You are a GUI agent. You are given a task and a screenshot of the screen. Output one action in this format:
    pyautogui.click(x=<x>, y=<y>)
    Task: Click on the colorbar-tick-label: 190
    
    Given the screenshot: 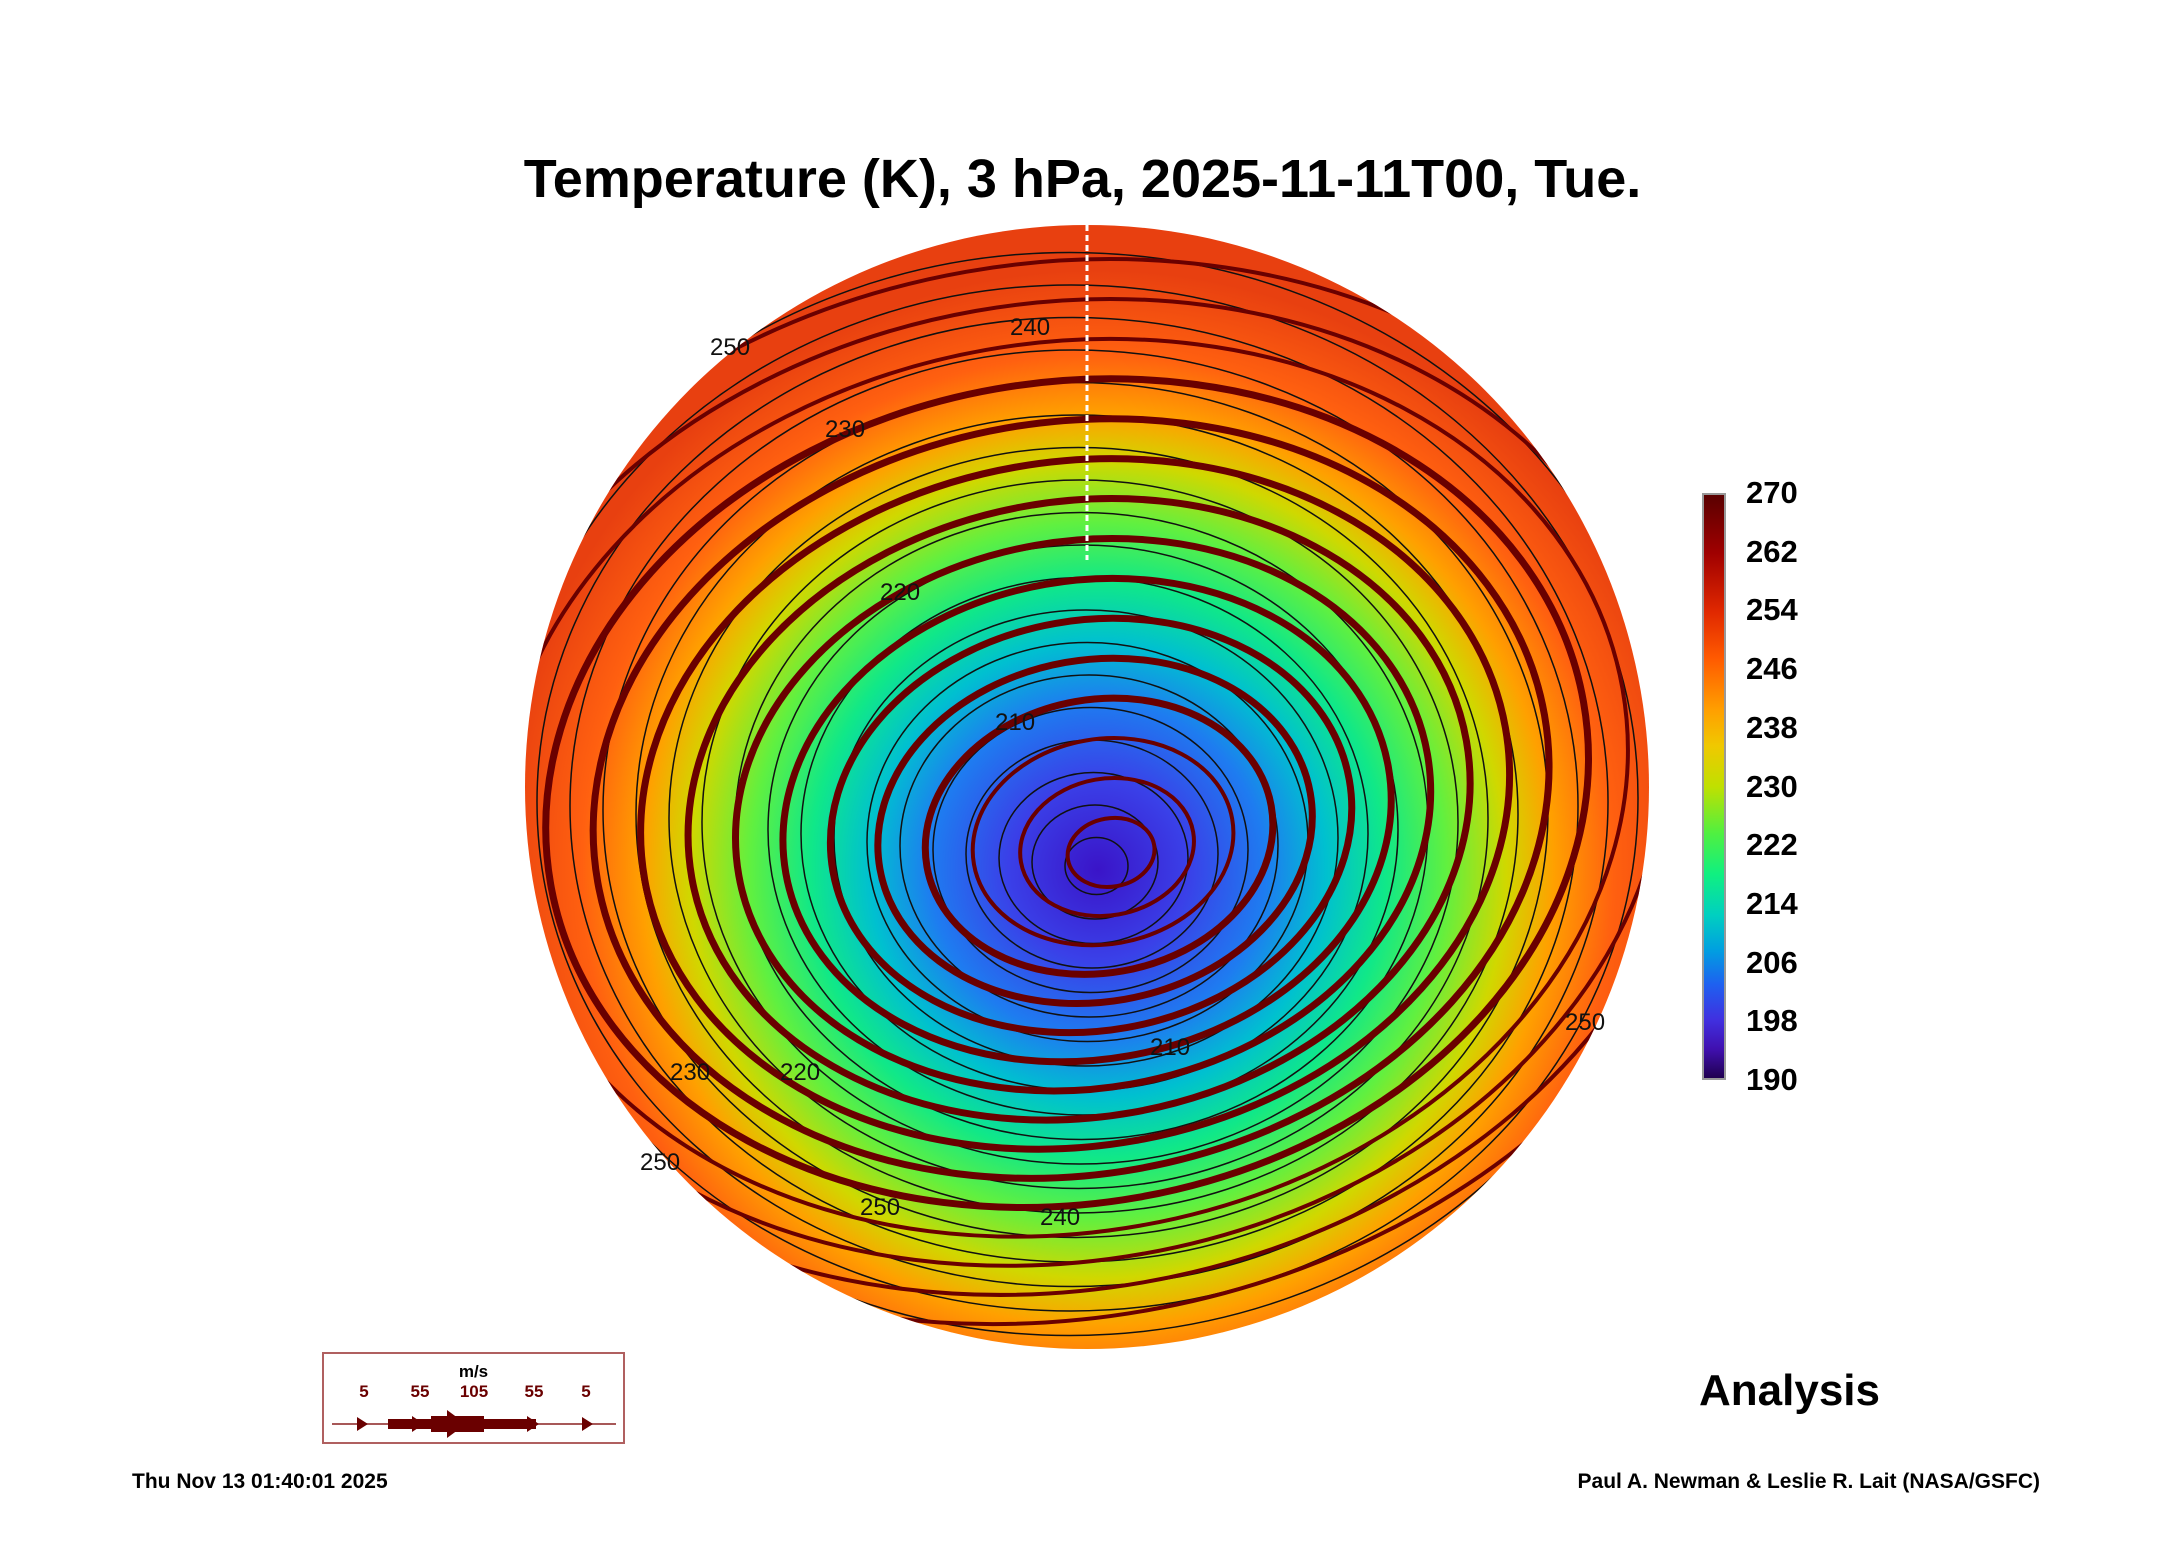 What is the action you would take?
    pyautogui.click(x=1772, y=1079)
    